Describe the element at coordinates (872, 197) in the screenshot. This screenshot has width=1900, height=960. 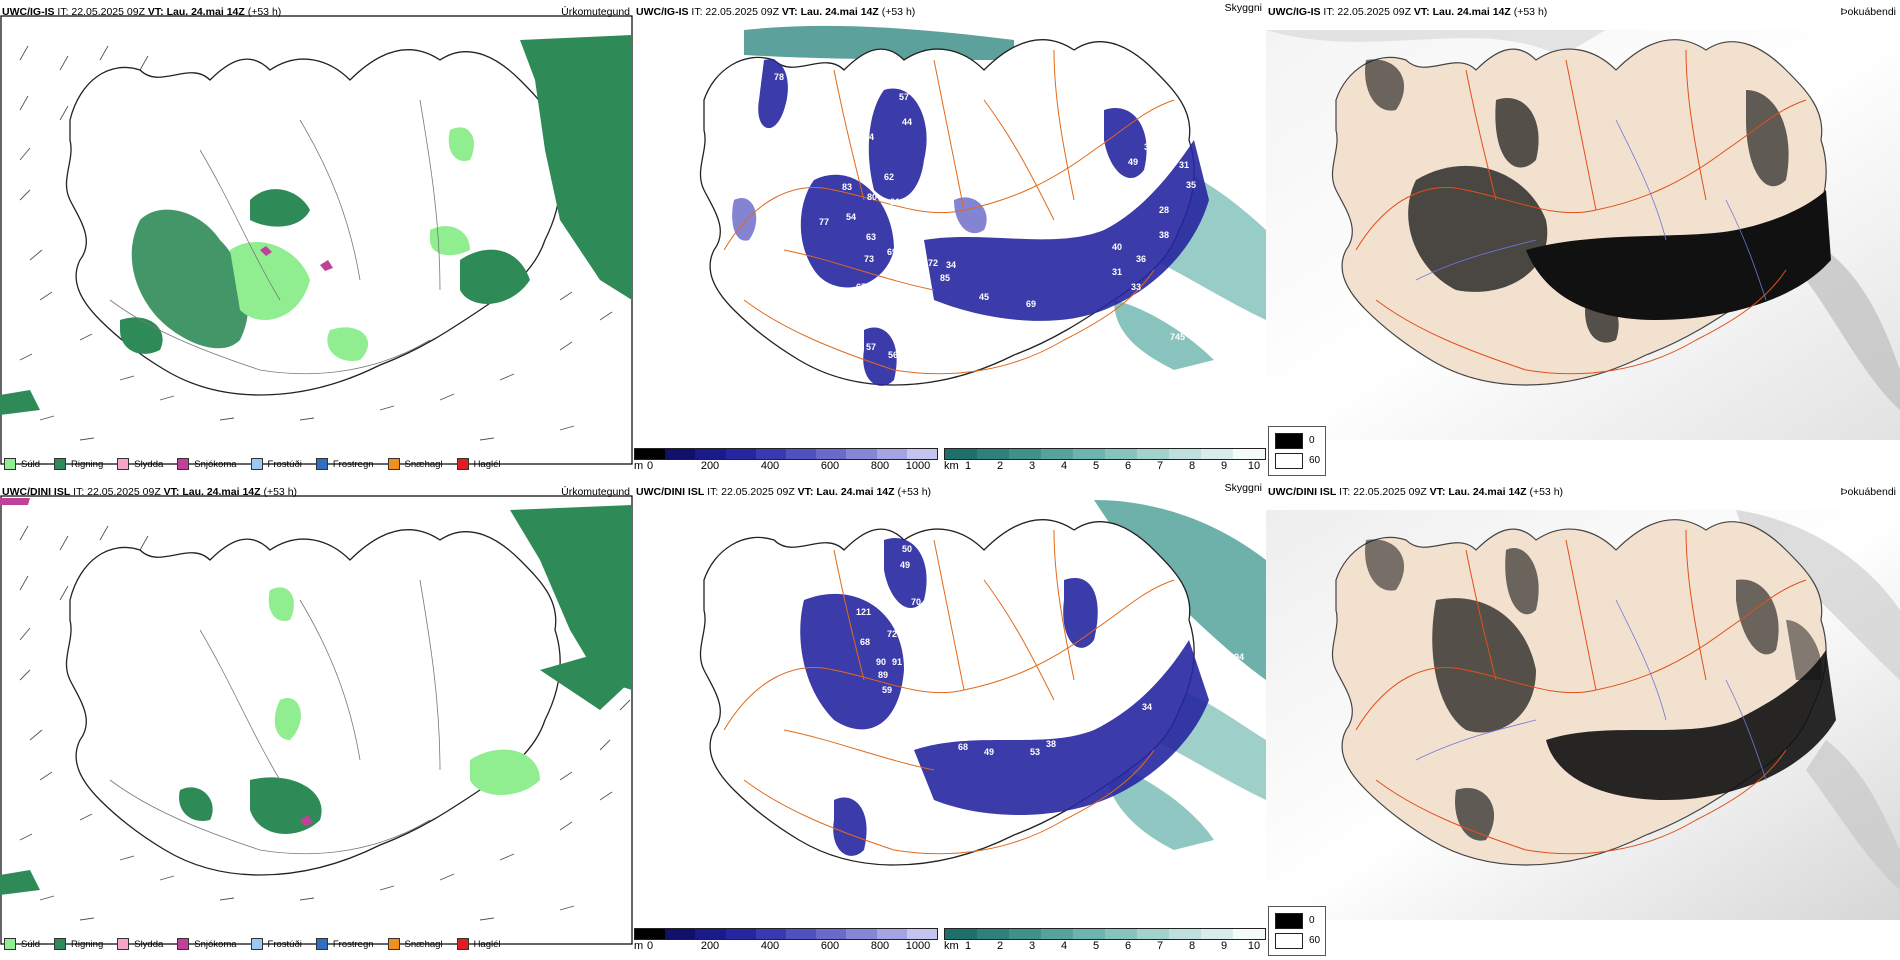
I see `ceiling-label: 80` at that location.